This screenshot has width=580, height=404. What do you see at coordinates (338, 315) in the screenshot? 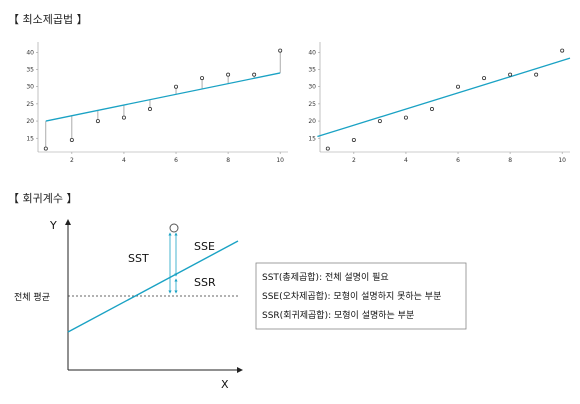
I see `legend-ssr: SSR(회귀제곱합): 모형이 설명하는 부분` at bounding box center [338, 315].